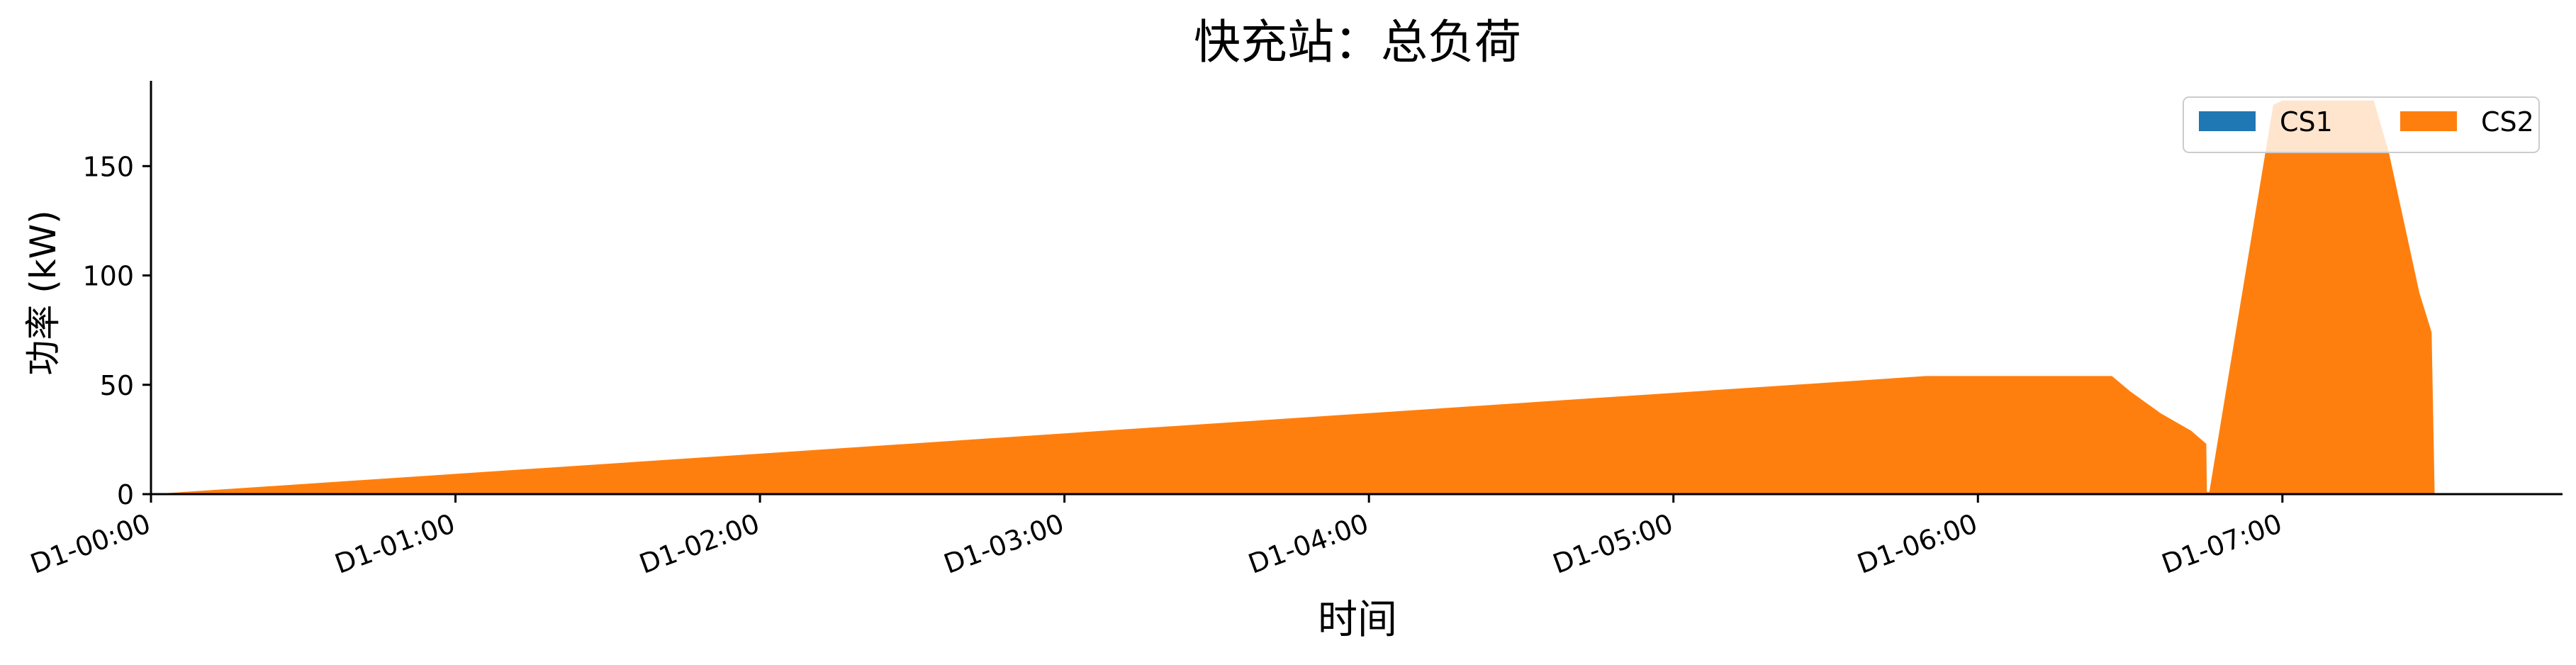  Describe the element at coordinates (1917, 544) in the screenshot. I see `x-tick-label: D1-06:00` at that location.